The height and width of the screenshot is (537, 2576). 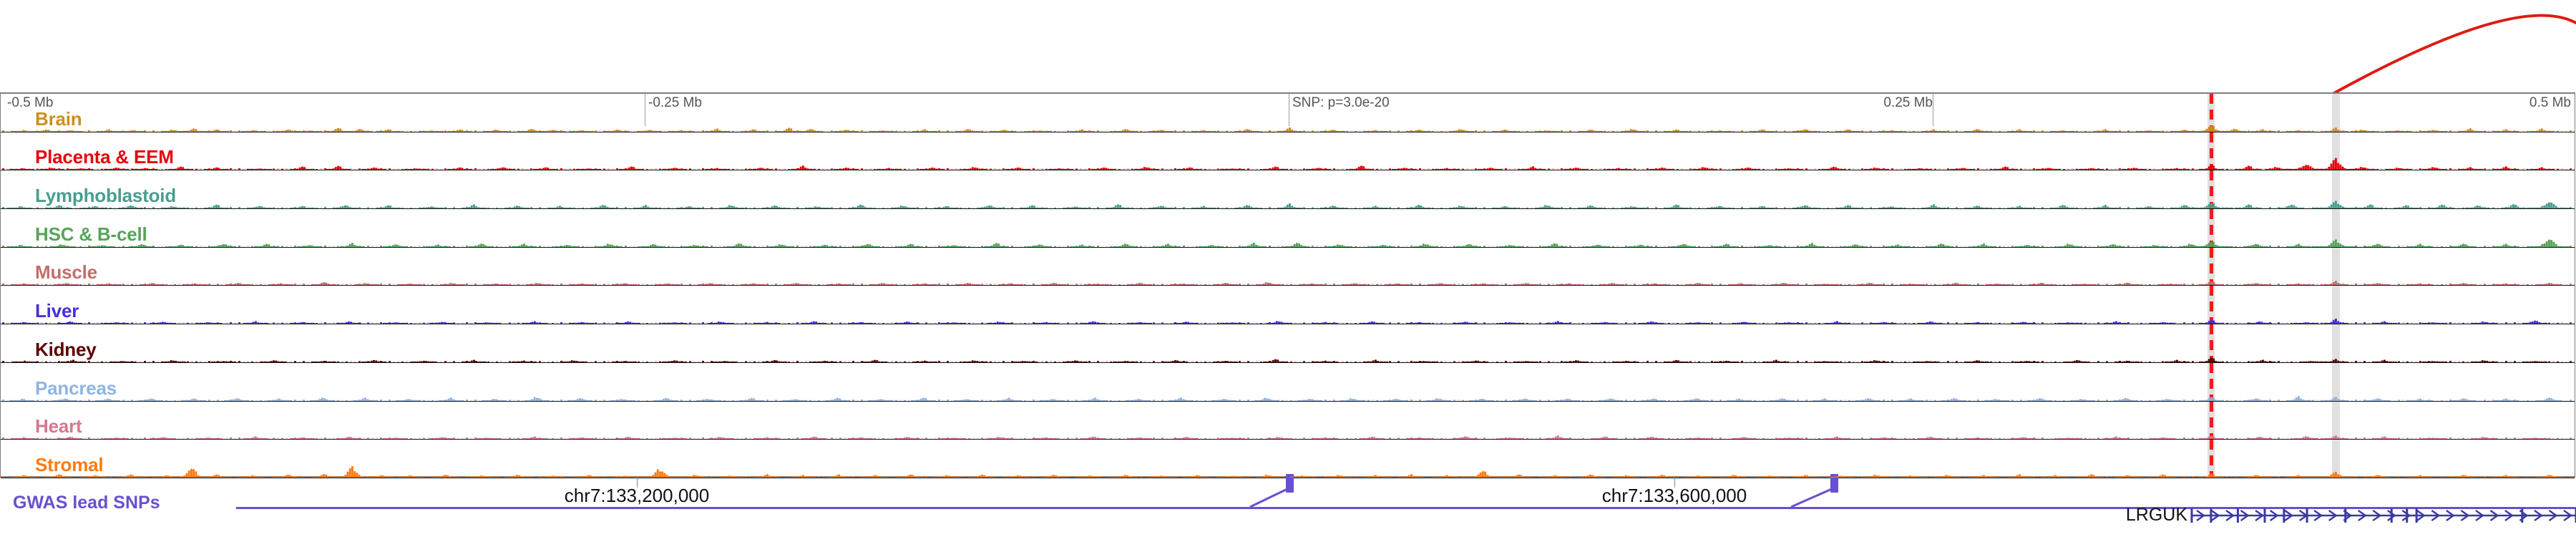 What do you see at coordinates (1288, 305) in the screenshot?
I see `track-row-liver: Liver` at bounding box center [1288, 305].